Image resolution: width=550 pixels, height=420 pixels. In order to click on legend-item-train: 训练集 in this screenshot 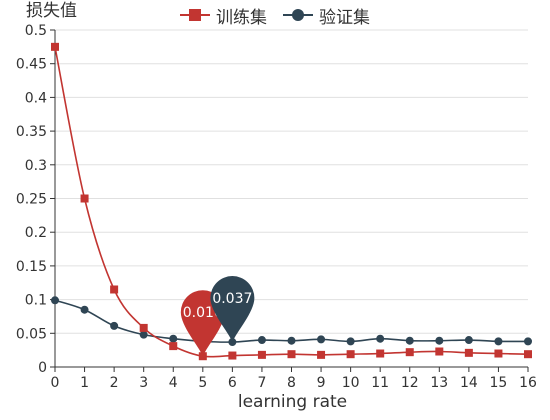, I will do `click(223, 15)`.